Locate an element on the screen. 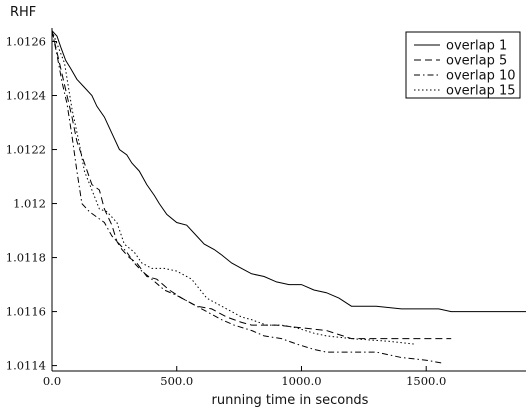  x-tick-label: 500.0 is located at coordinates (176, 381).